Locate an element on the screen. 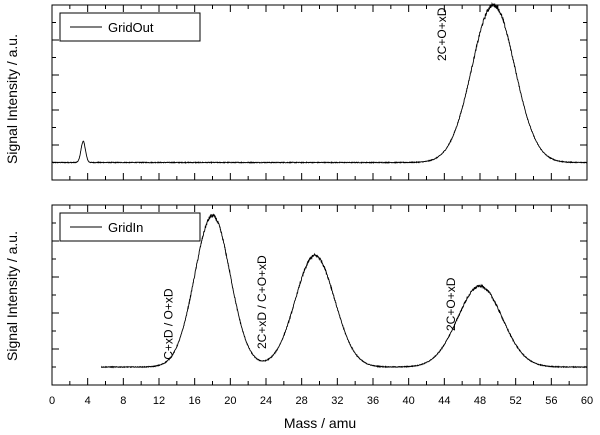 Image resolution: width=600 pixels, height=435 pixels. x-tick-label: 0 is located at coordinates (52, 401).